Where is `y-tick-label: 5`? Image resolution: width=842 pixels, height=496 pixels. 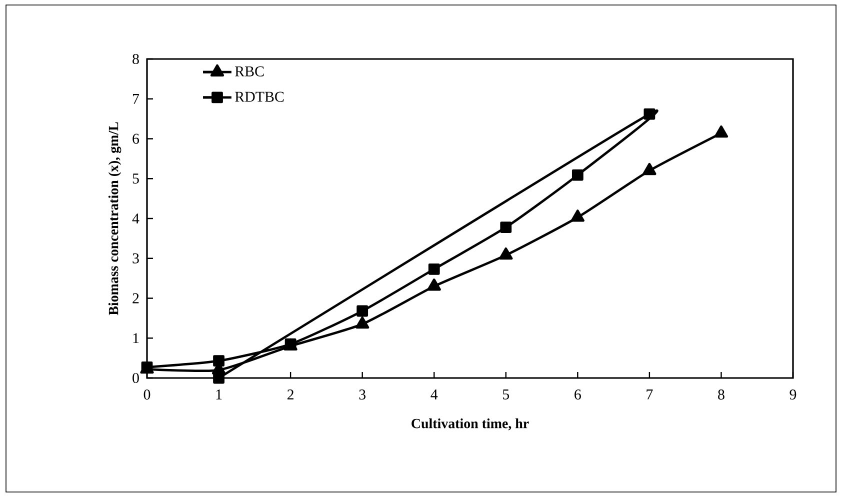 y-tick-label: 5 is located at coordinates (135, 179).